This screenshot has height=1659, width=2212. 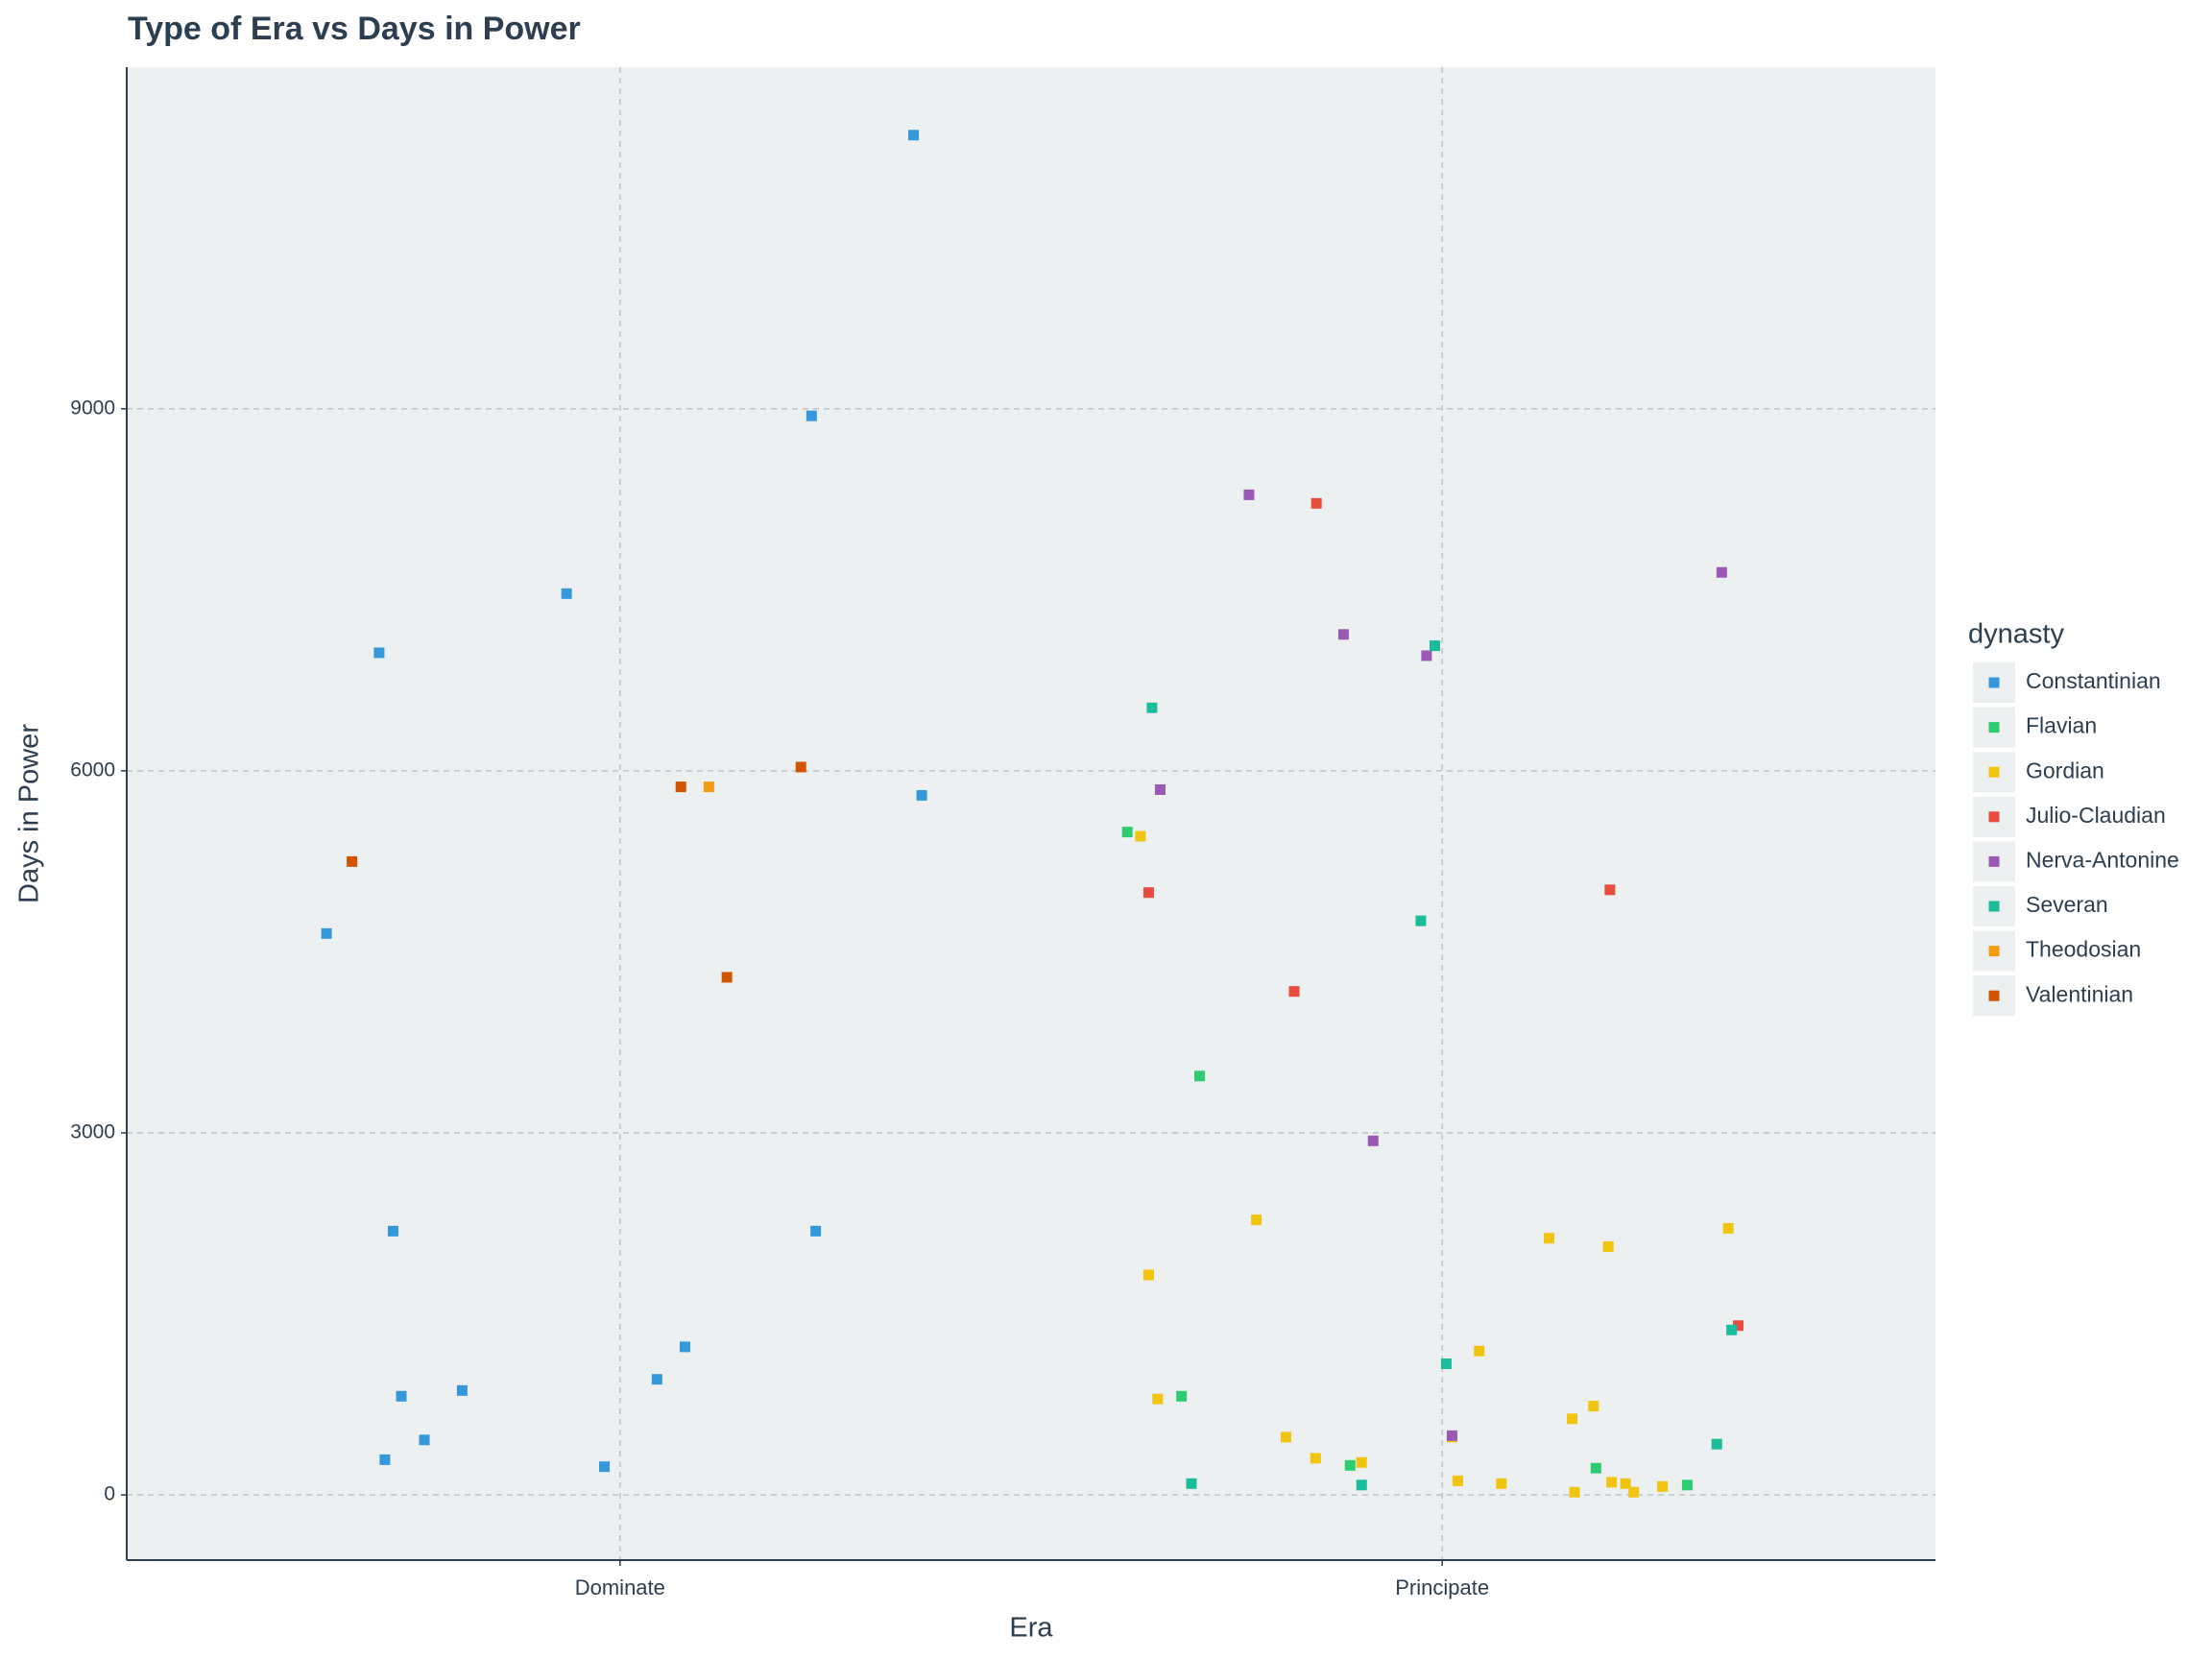 What do you see at coordinates (1031, 1628) in the screenshot?
I see `x-axis-label: Era` at bounding box center [1031, 1628].